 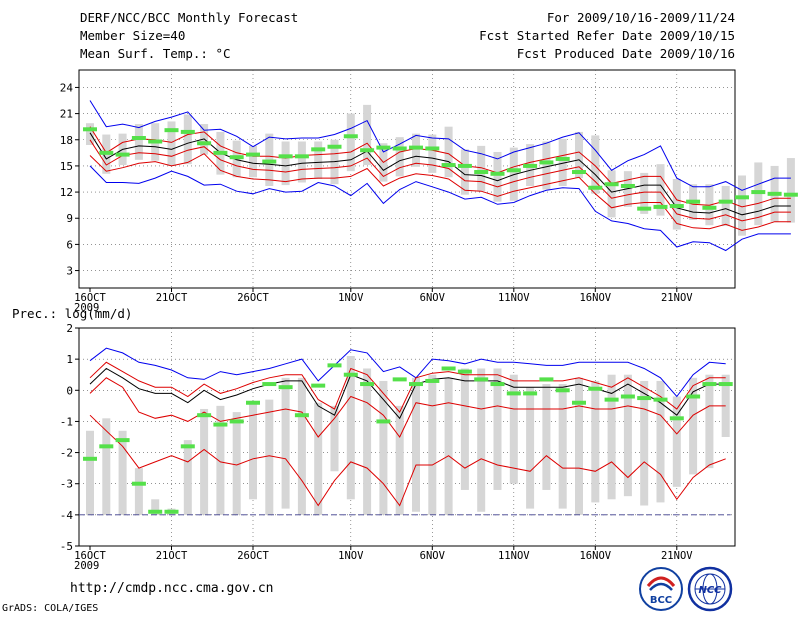 What do you see at coordinates (595, 556) in the screenshot?
I see `prec-x-tick-label: 16NOV` at bounding box center [595, 556].